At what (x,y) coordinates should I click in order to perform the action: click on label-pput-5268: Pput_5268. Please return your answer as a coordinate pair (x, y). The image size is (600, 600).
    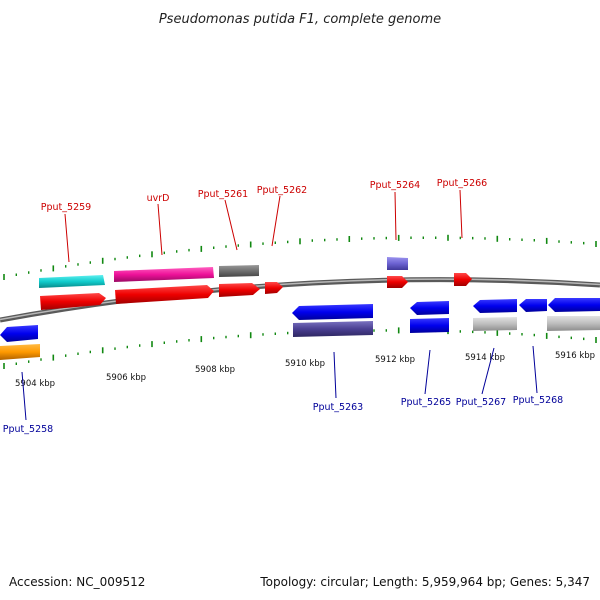
    Looking at the image, I should click on (538, 400).